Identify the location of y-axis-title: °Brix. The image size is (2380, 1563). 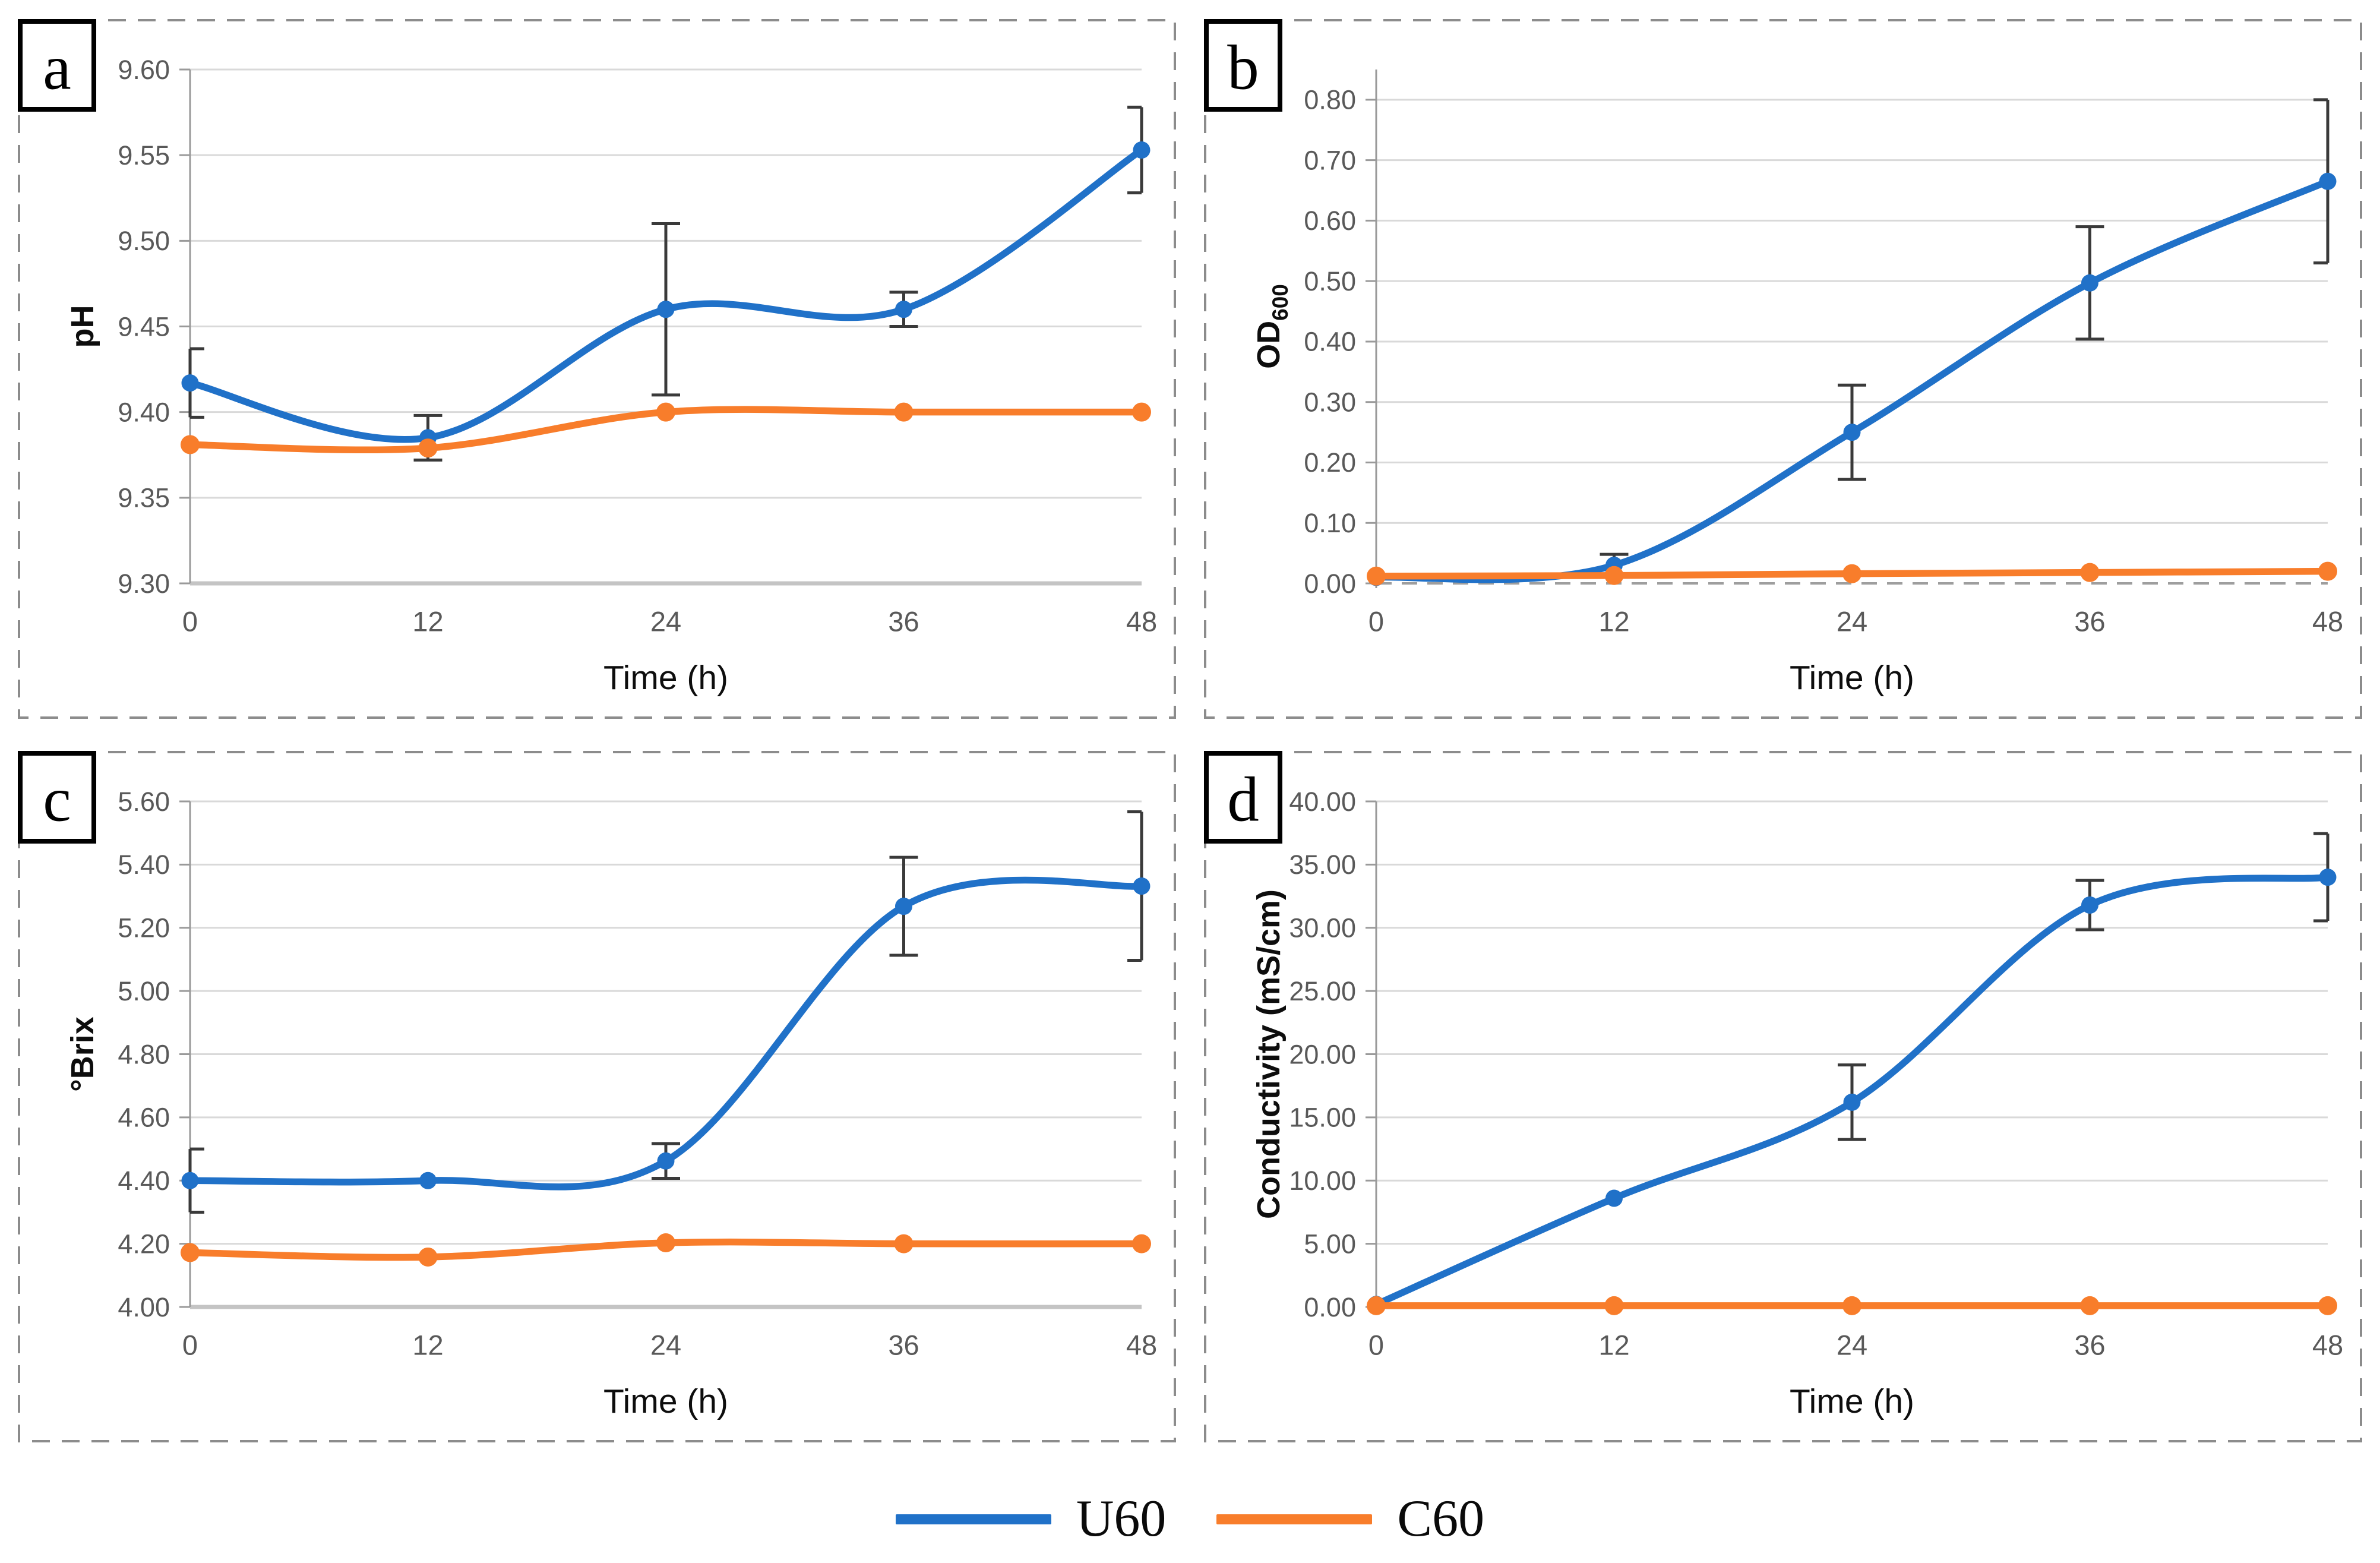
(82, 1054).